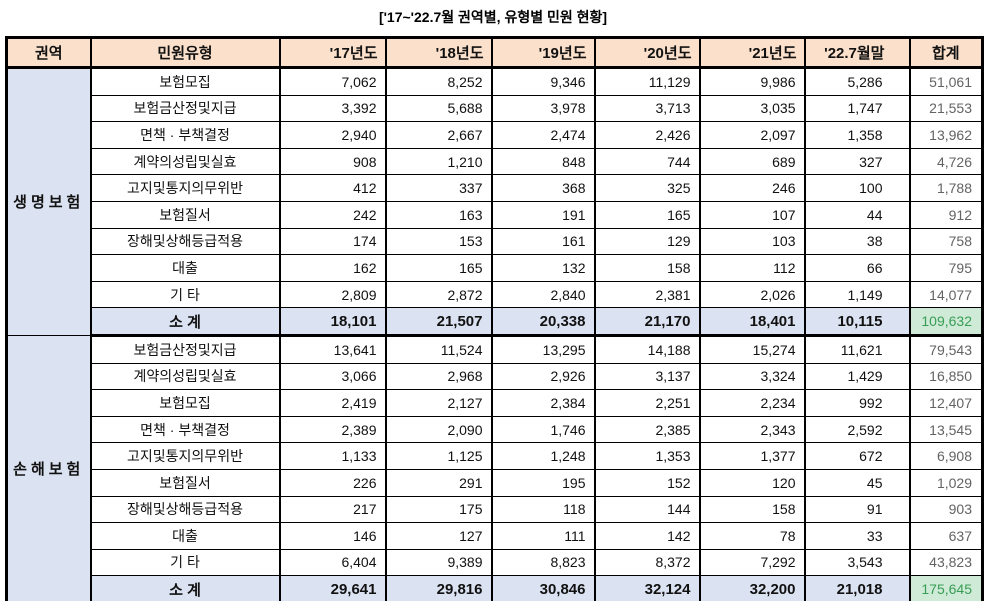  I want to click on table-row: 대출 162 165 132 158 112 66 795, so click(495, 268).